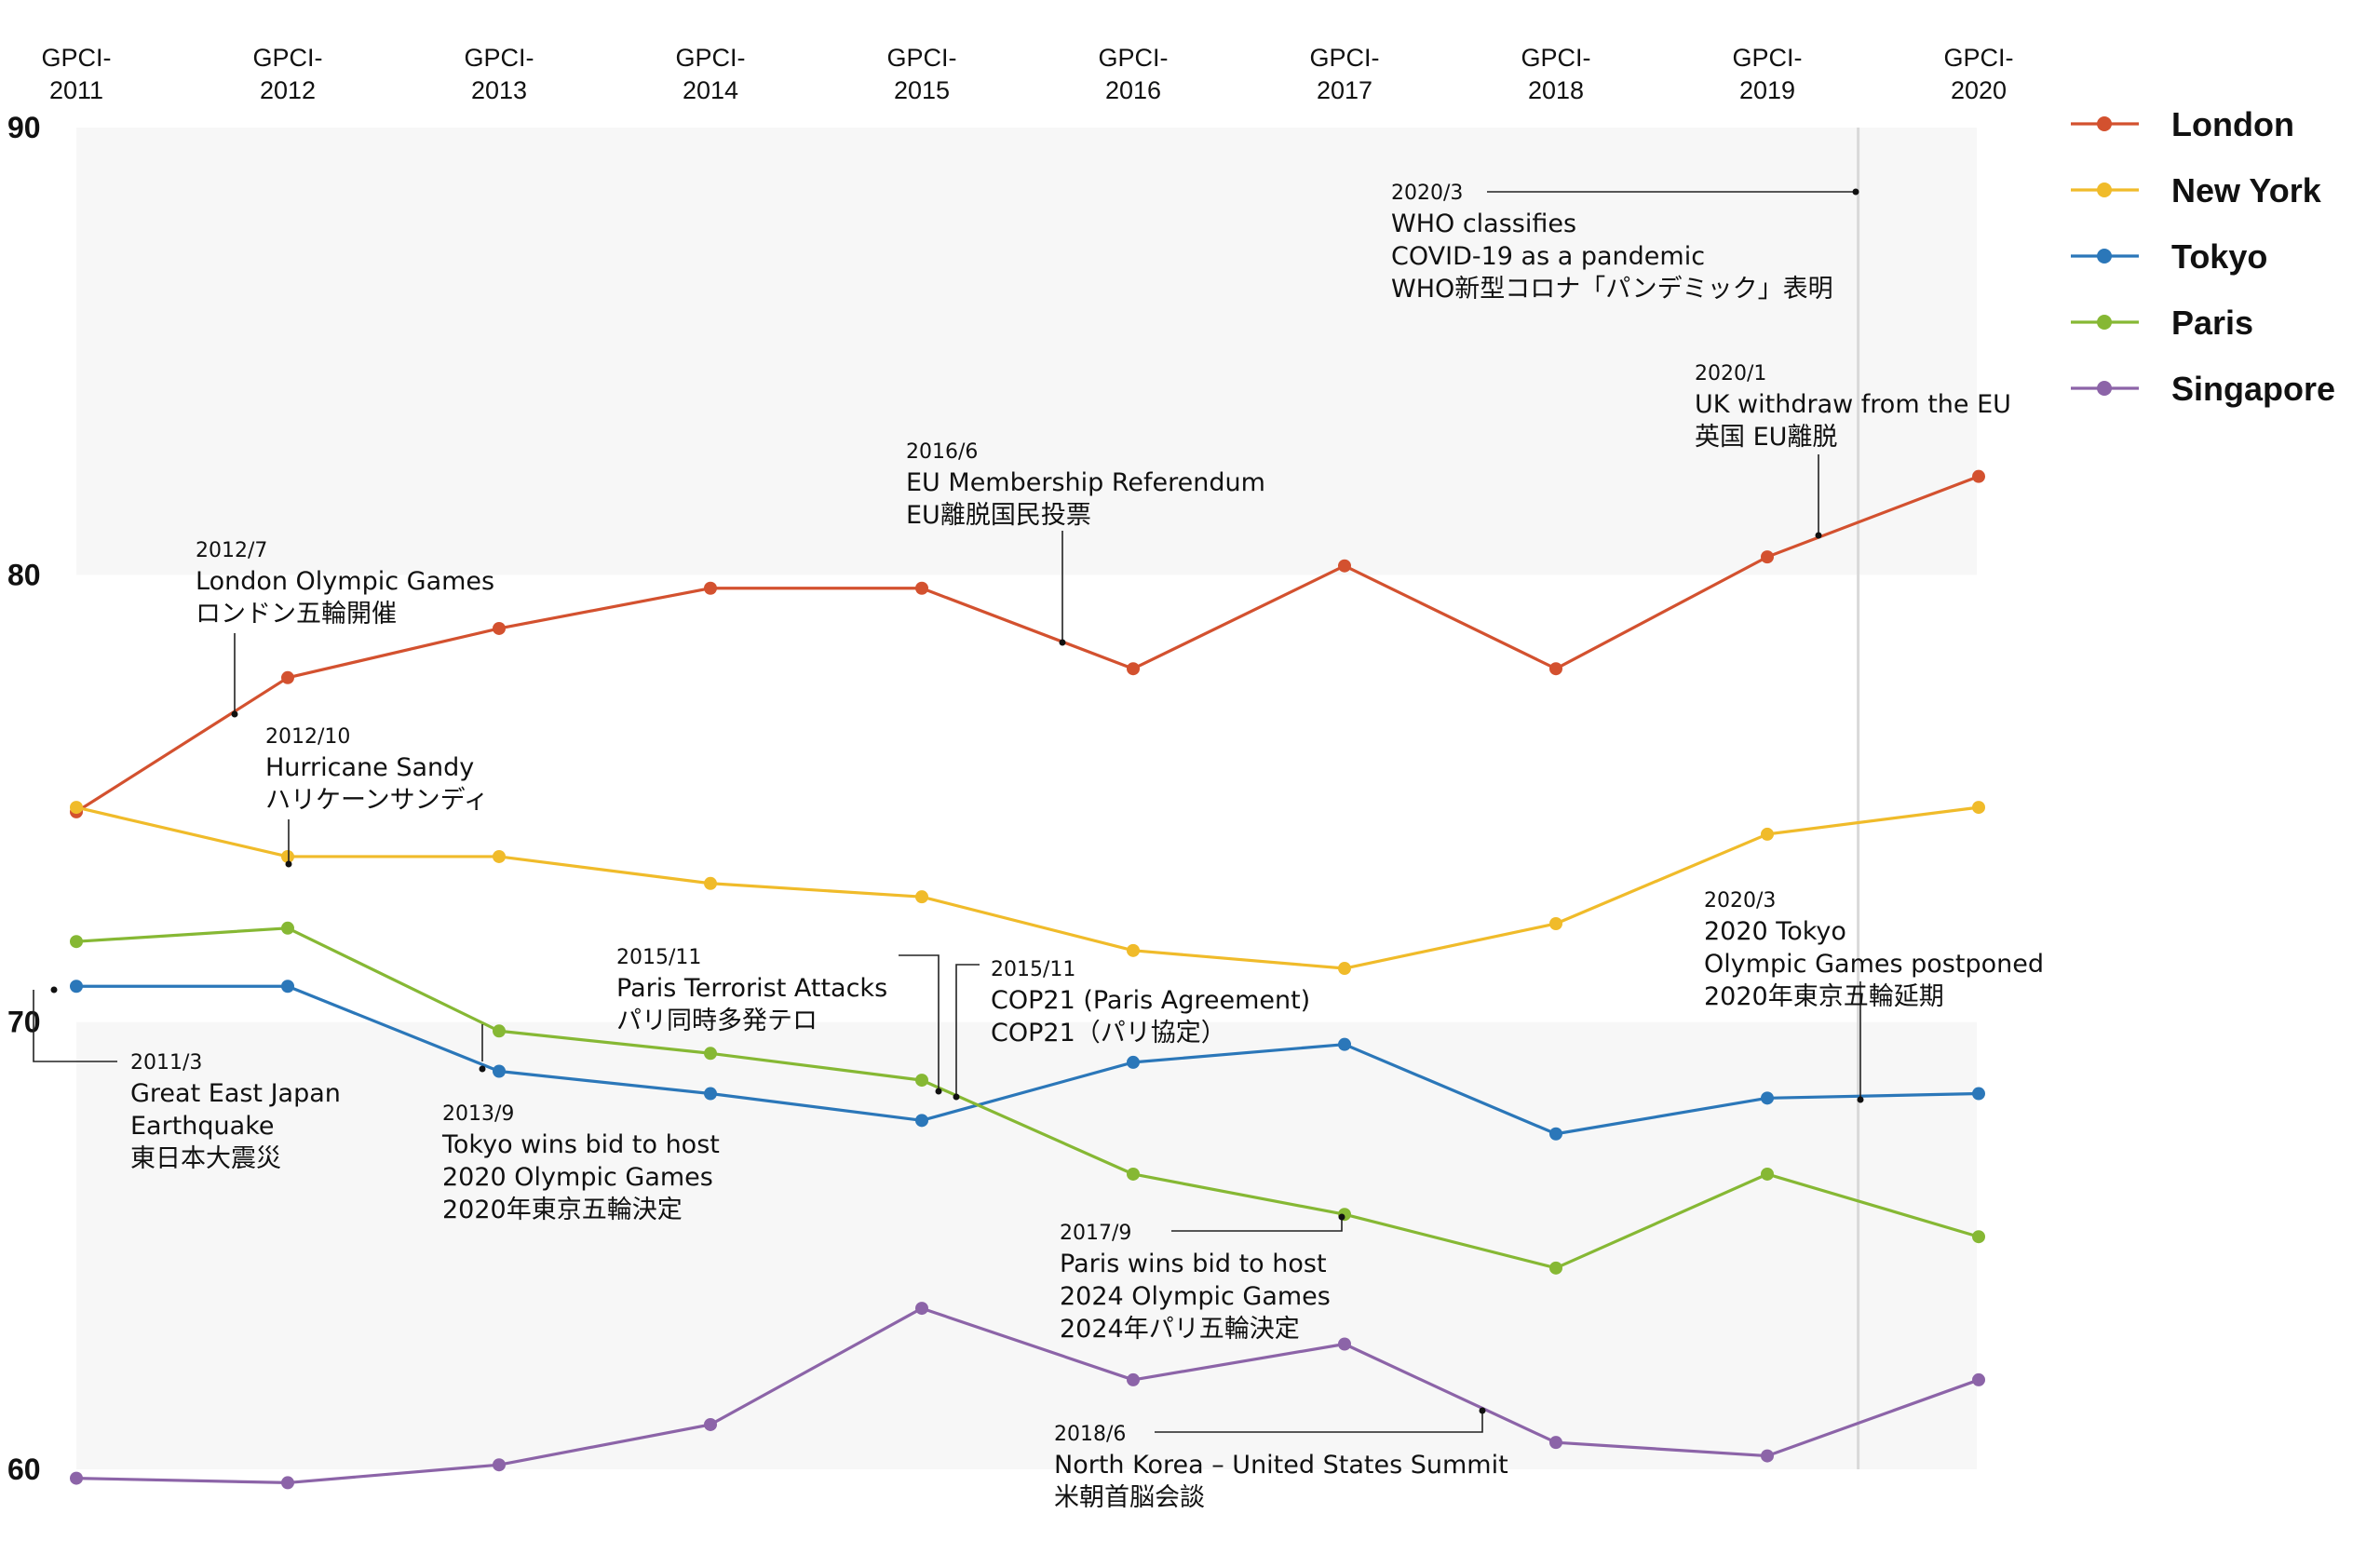  I want to click on annotation: 2011/3 Great East Japan Earthquake 東日本大震災, so click(187, 1079).